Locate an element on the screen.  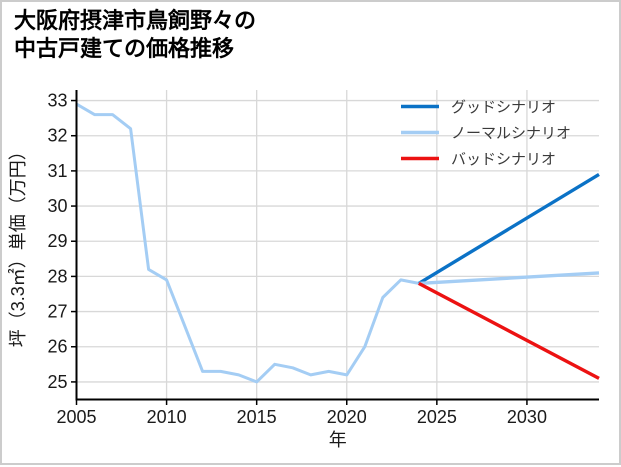
y-tick-label: 25 is located at coordinates (57, 382).